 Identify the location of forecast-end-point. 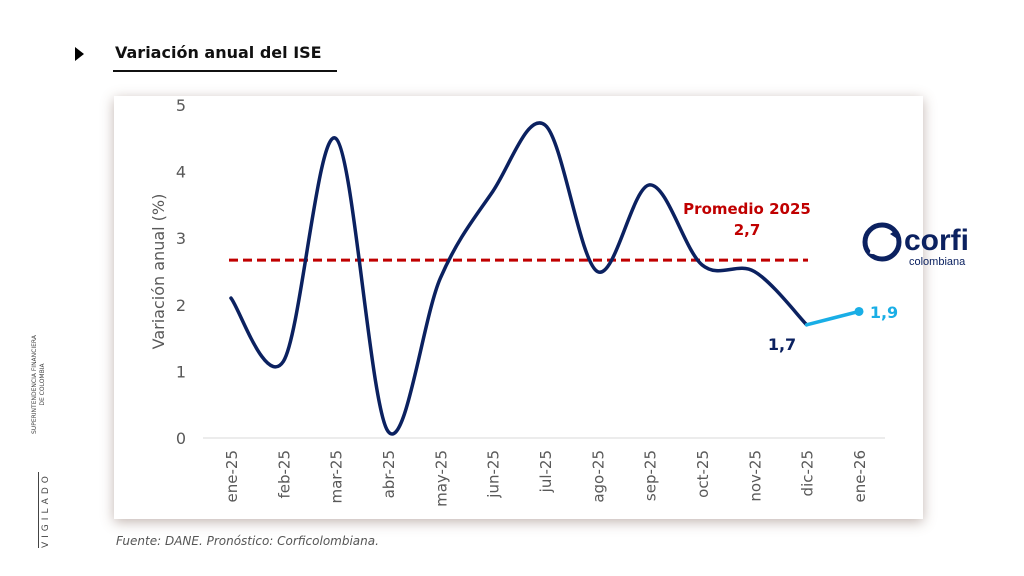
(859, 311).